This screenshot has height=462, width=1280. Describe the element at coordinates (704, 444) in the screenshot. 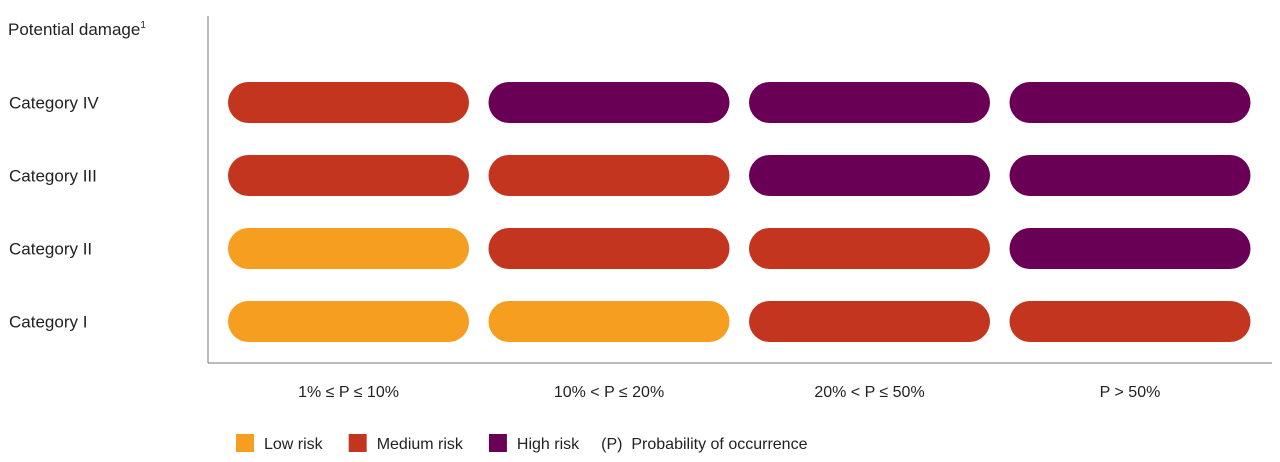

I see `legend-probability-note: (P) Probability of occurrence` at that location.